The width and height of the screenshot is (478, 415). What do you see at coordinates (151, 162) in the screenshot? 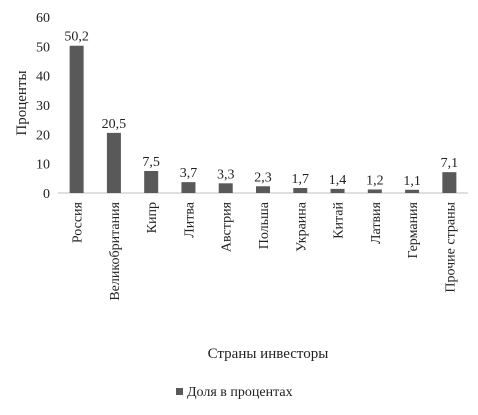
I see `data-label: 7,5` at bounding box center [151, 162].